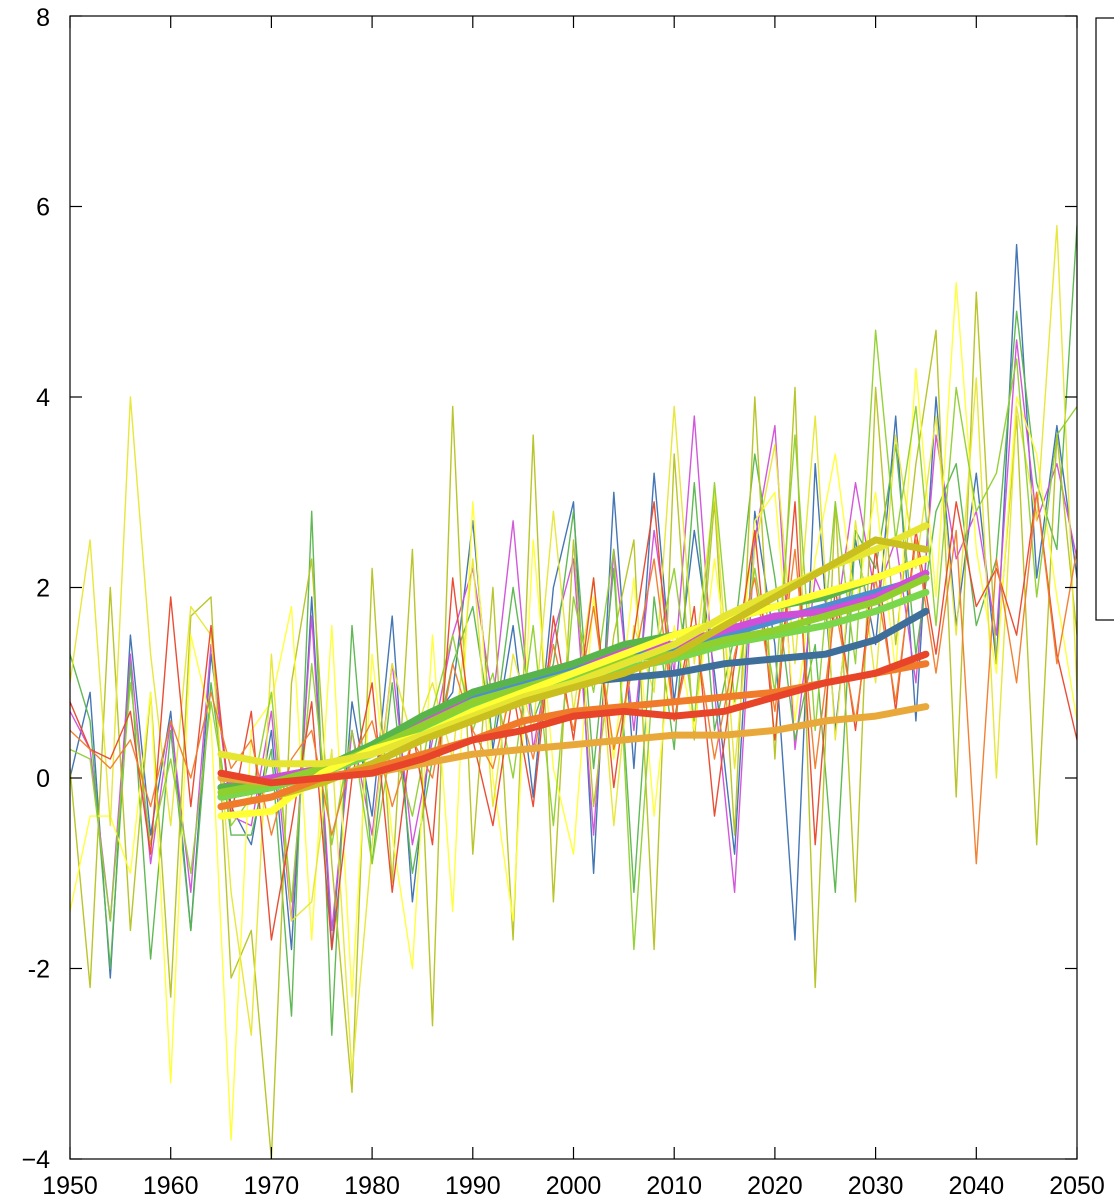  Describe the element at coordinates (272, 1186) in the screenshot. I see `x-tick-label-2: 1970` at that location.